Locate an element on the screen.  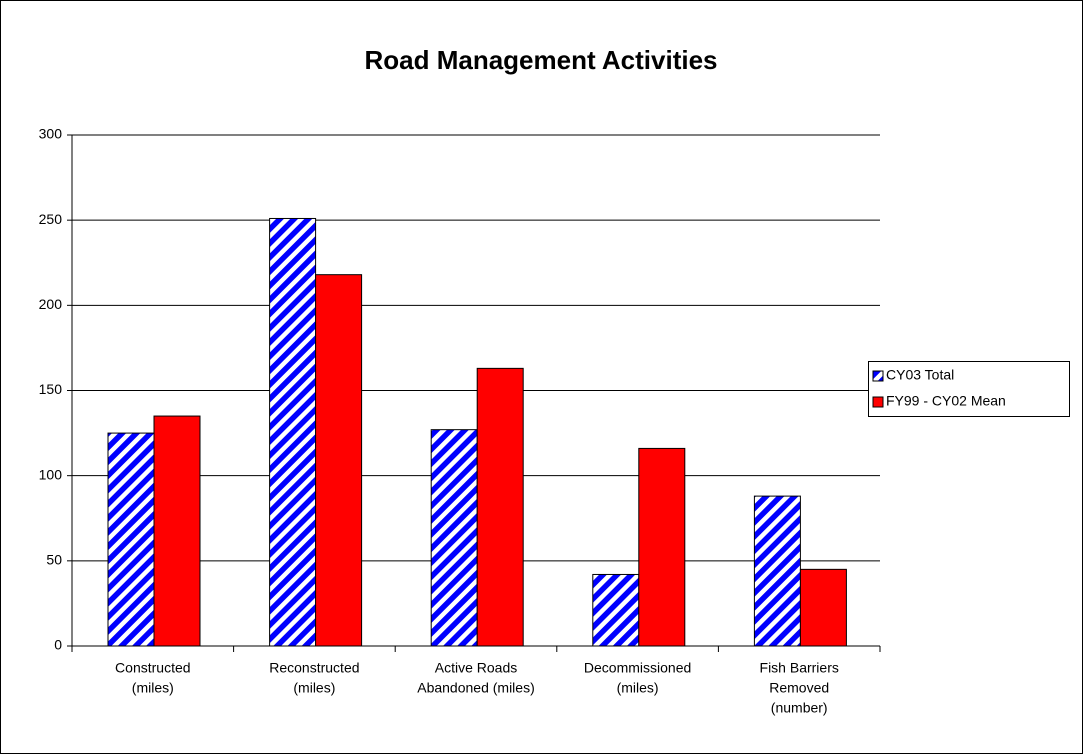
x-tick-label: Active Roads is located at coordinates (476, 668).